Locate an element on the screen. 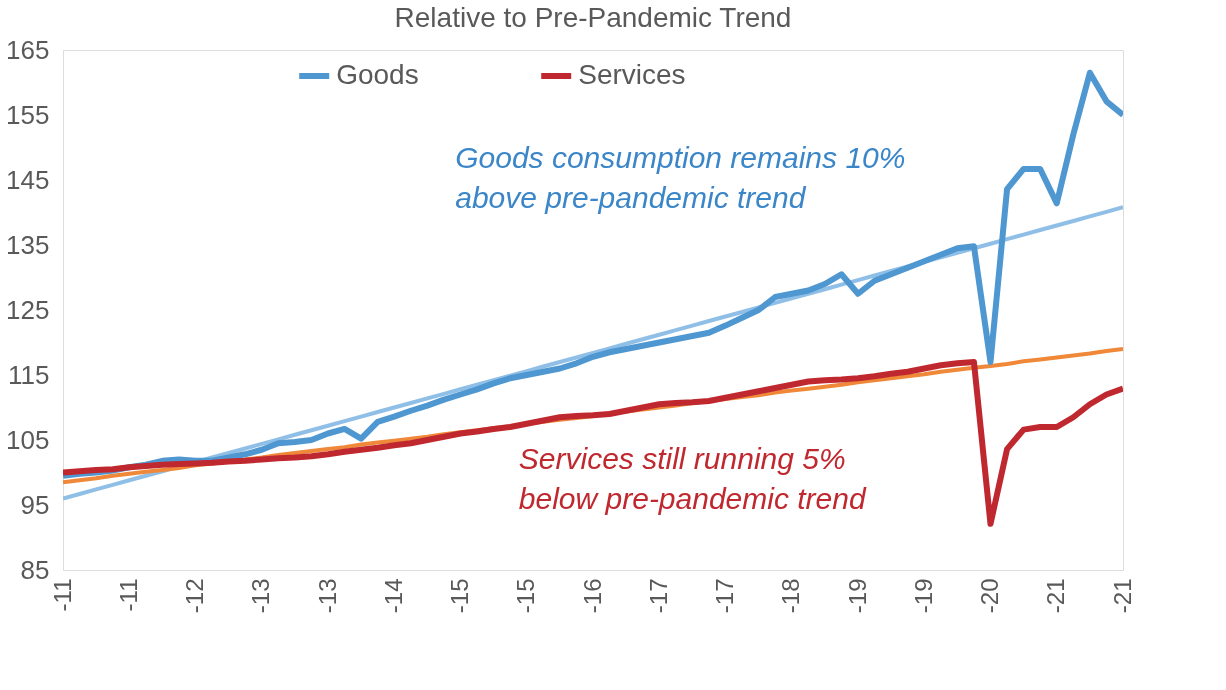  y-tick-label: 135 is located at coordinates (28, 244).